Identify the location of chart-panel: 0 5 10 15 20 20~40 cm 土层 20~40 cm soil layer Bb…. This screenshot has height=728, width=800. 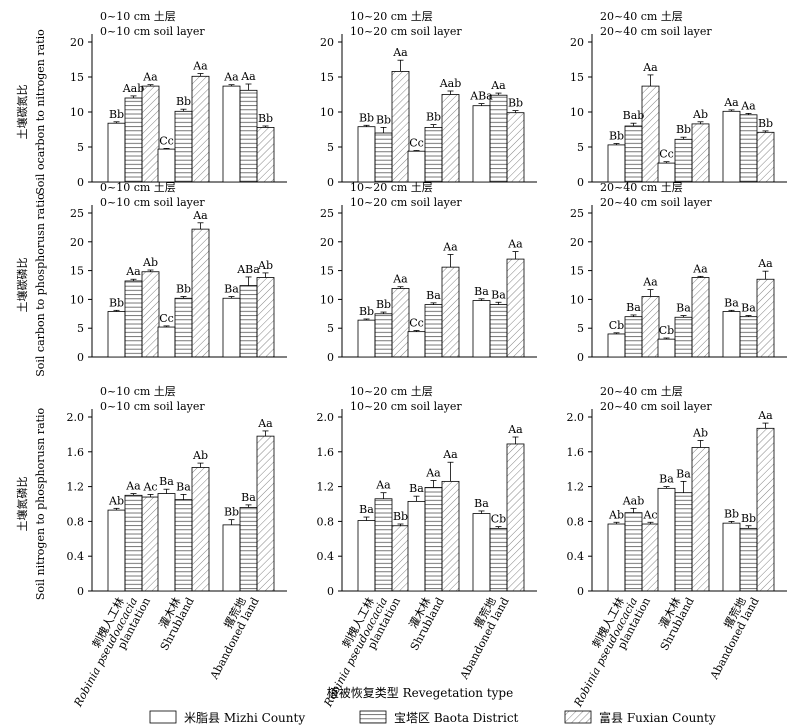
(678, 99).